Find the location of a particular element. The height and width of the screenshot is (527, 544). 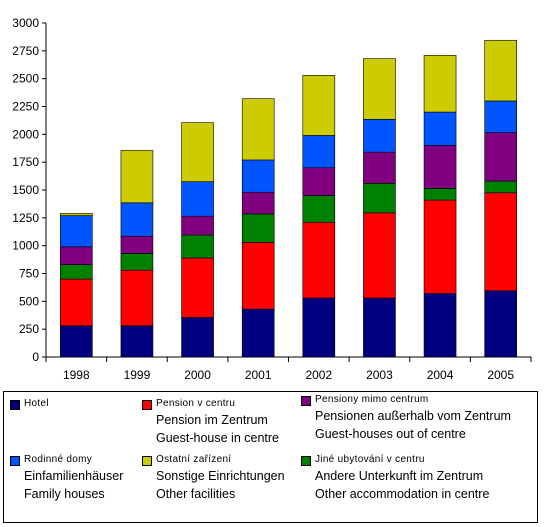

legend-en-other-acc: Other accommodation in centre is located at coordinates (402, 494).